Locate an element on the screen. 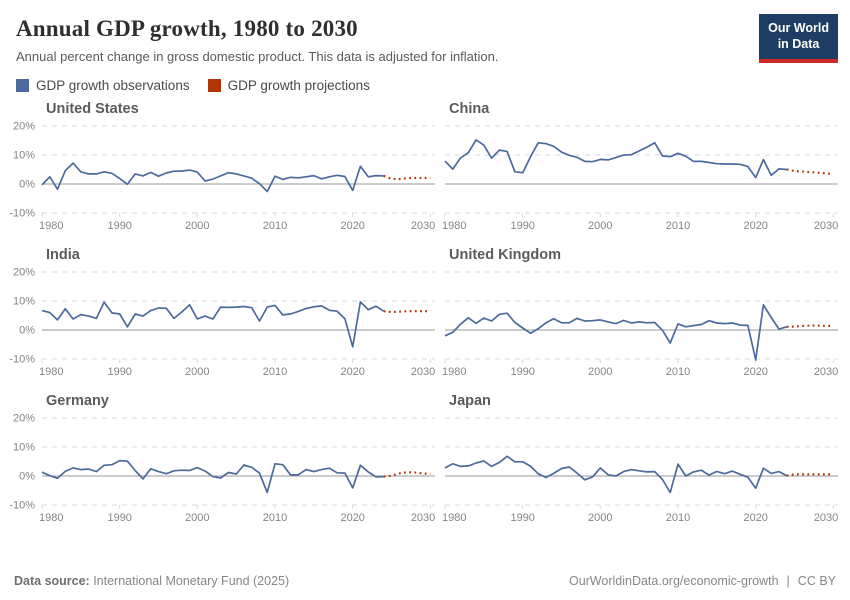 The width and height of the screenshot is (850, 600). legend-item-observations: GDP growth observations is located at coordinates (103, 85).